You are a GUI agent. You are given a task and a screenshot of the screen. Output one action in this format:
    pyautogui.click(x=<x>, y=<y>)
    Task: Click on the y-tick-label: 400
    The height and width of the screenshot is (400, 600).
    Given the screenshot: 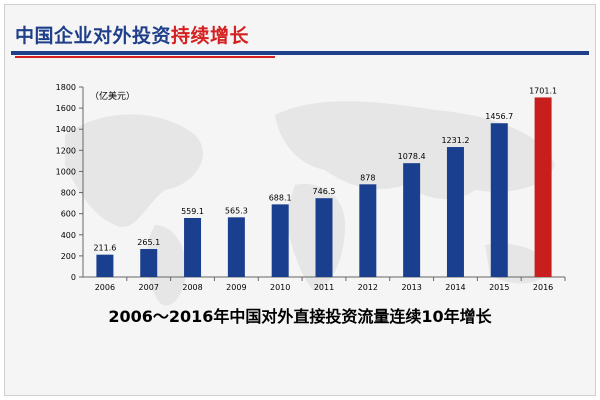 What is the action you would take?
    pyautogui.click(x=68, y=235)
    